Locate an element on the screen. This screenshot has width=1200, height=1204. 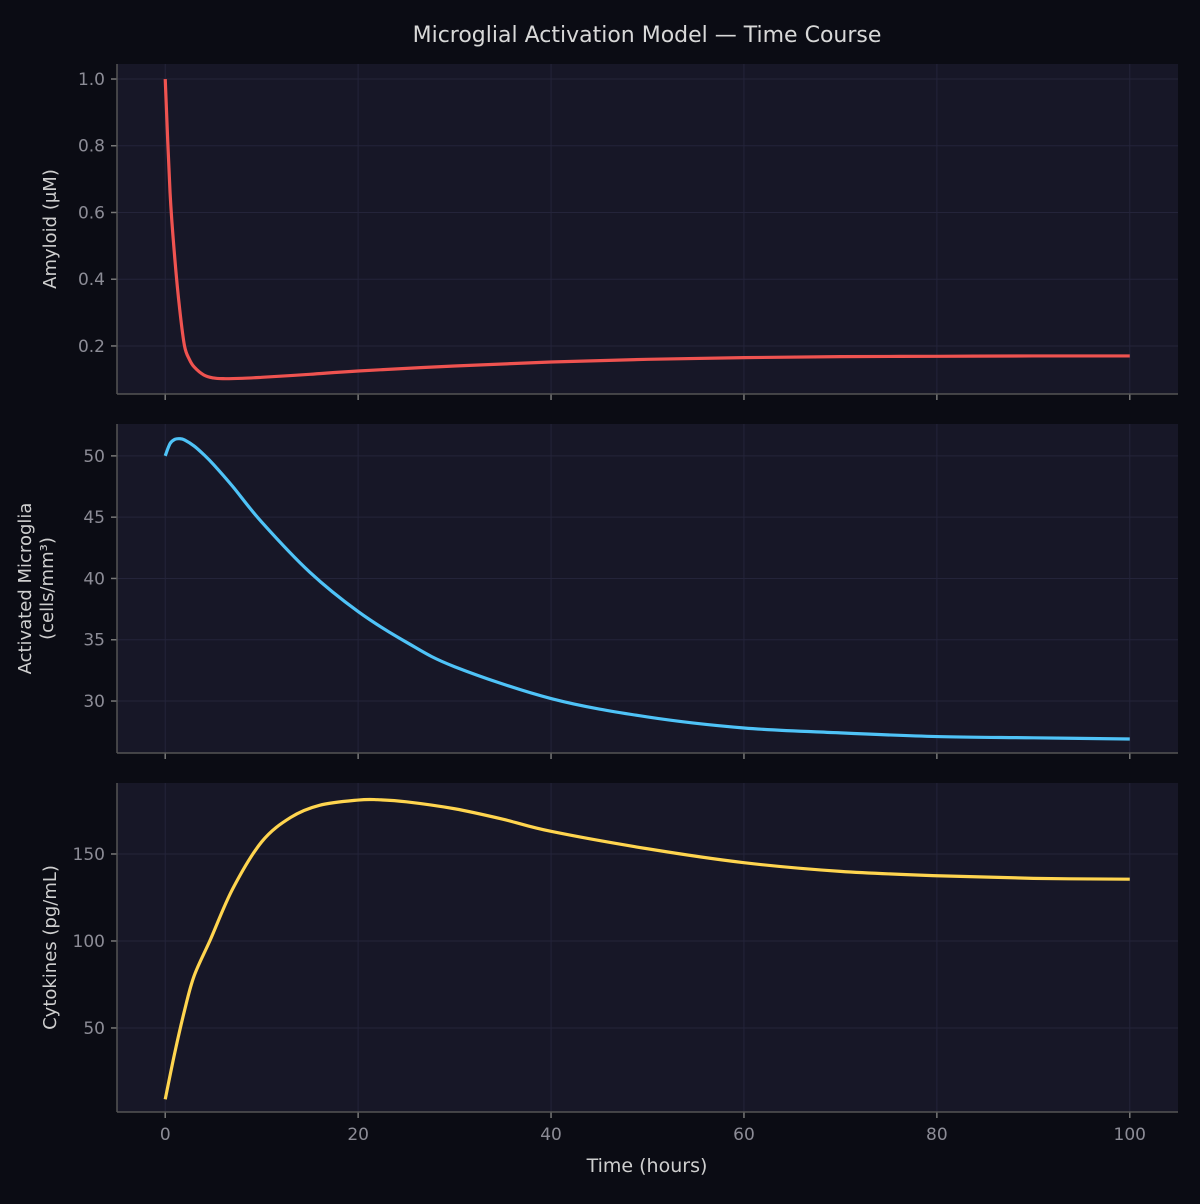
x-axis-label: Time (hours) is located at coordinates (647, 1166).